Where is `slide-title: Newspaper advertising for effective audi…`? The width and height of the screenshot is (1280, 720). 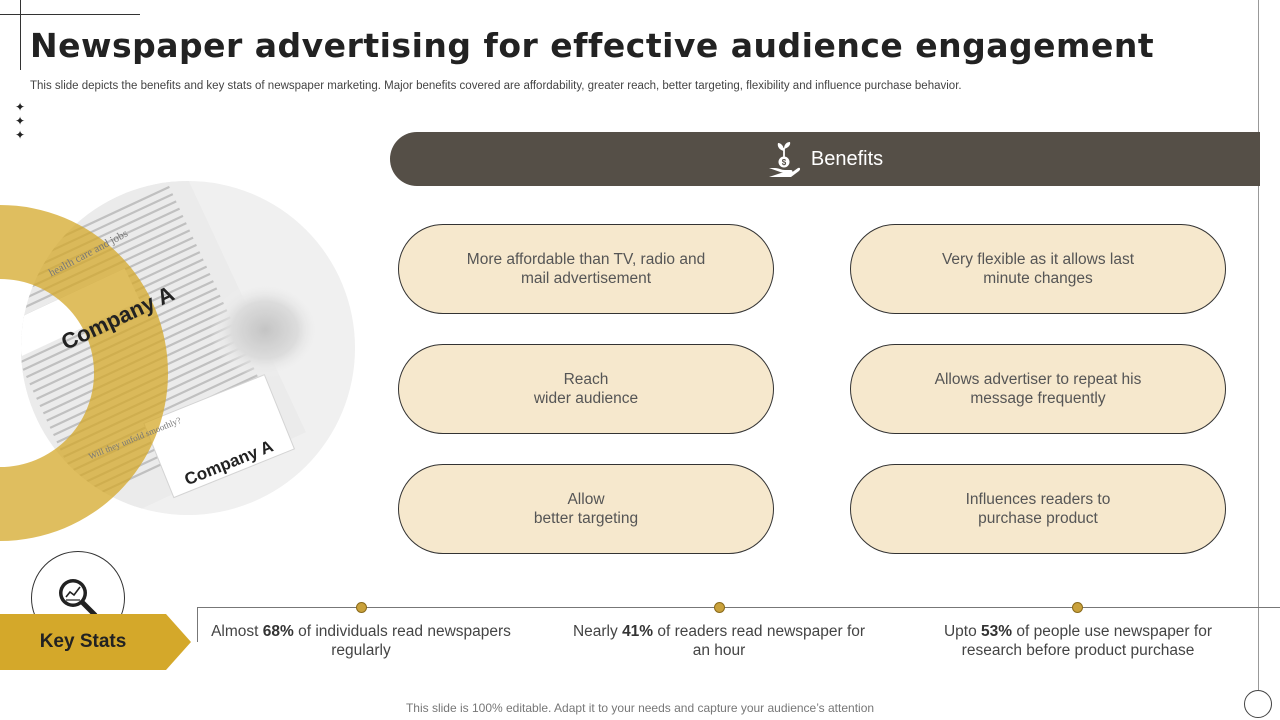 slide-title: Newspaper advertising for effective audi… is located at coordinates (592, 45).